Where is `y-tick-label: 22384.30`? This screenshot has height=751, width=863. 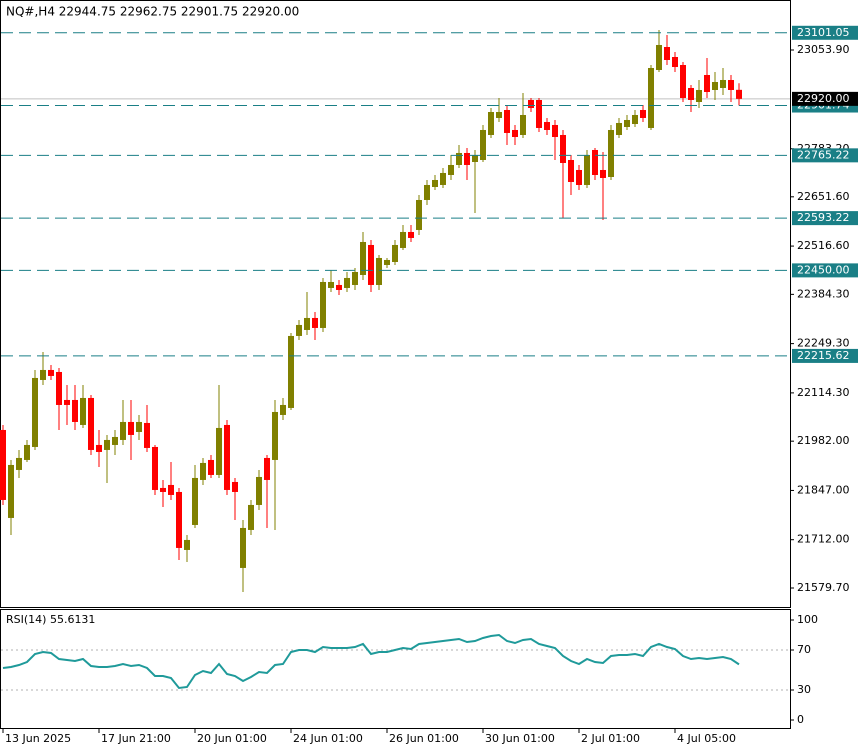
y-tick-label: 22384.30 is located at coordinates (823, 293).